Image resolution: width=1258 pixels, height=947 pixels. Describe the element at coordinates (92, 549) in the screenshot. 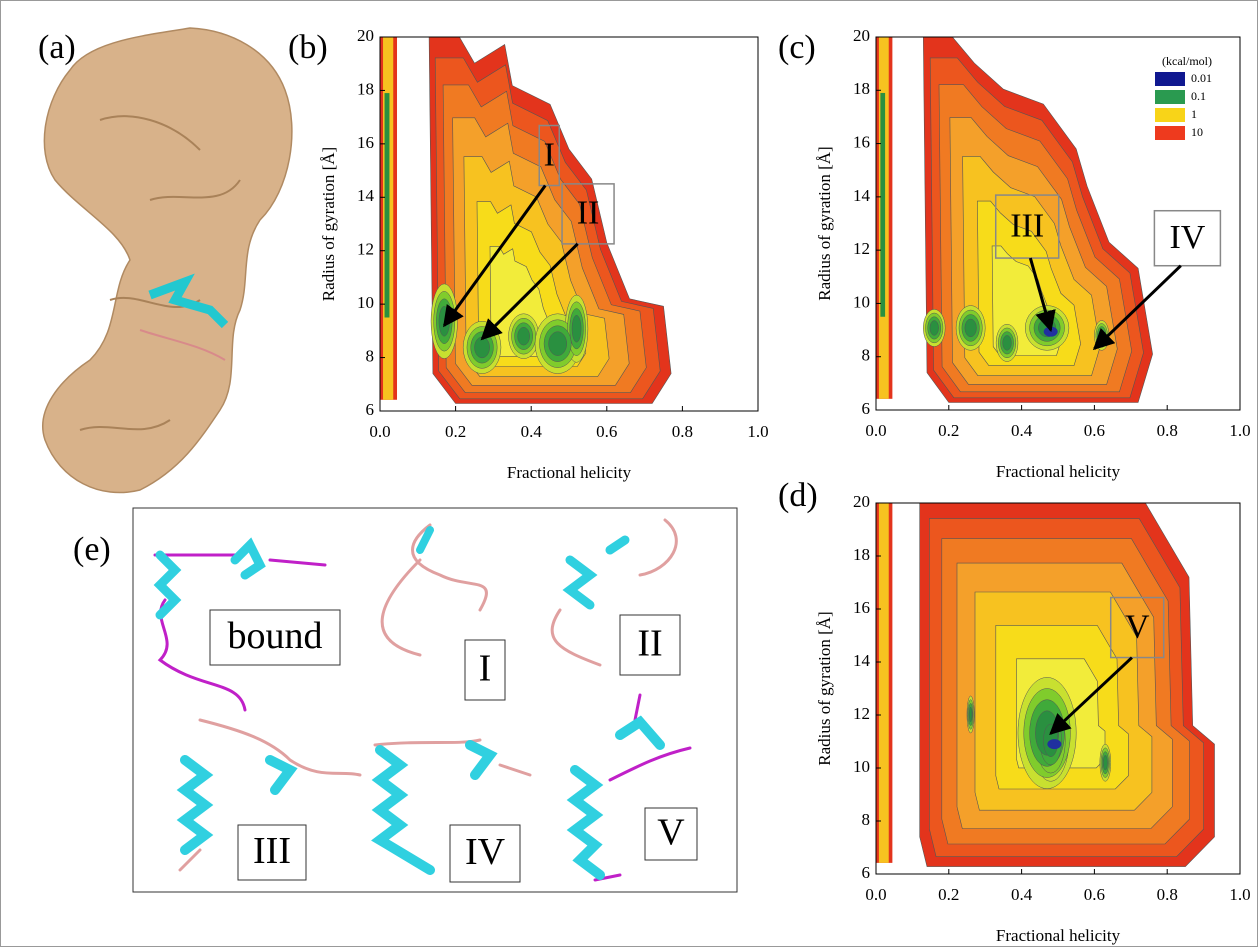

I see `panel-label: (e)` at that location.